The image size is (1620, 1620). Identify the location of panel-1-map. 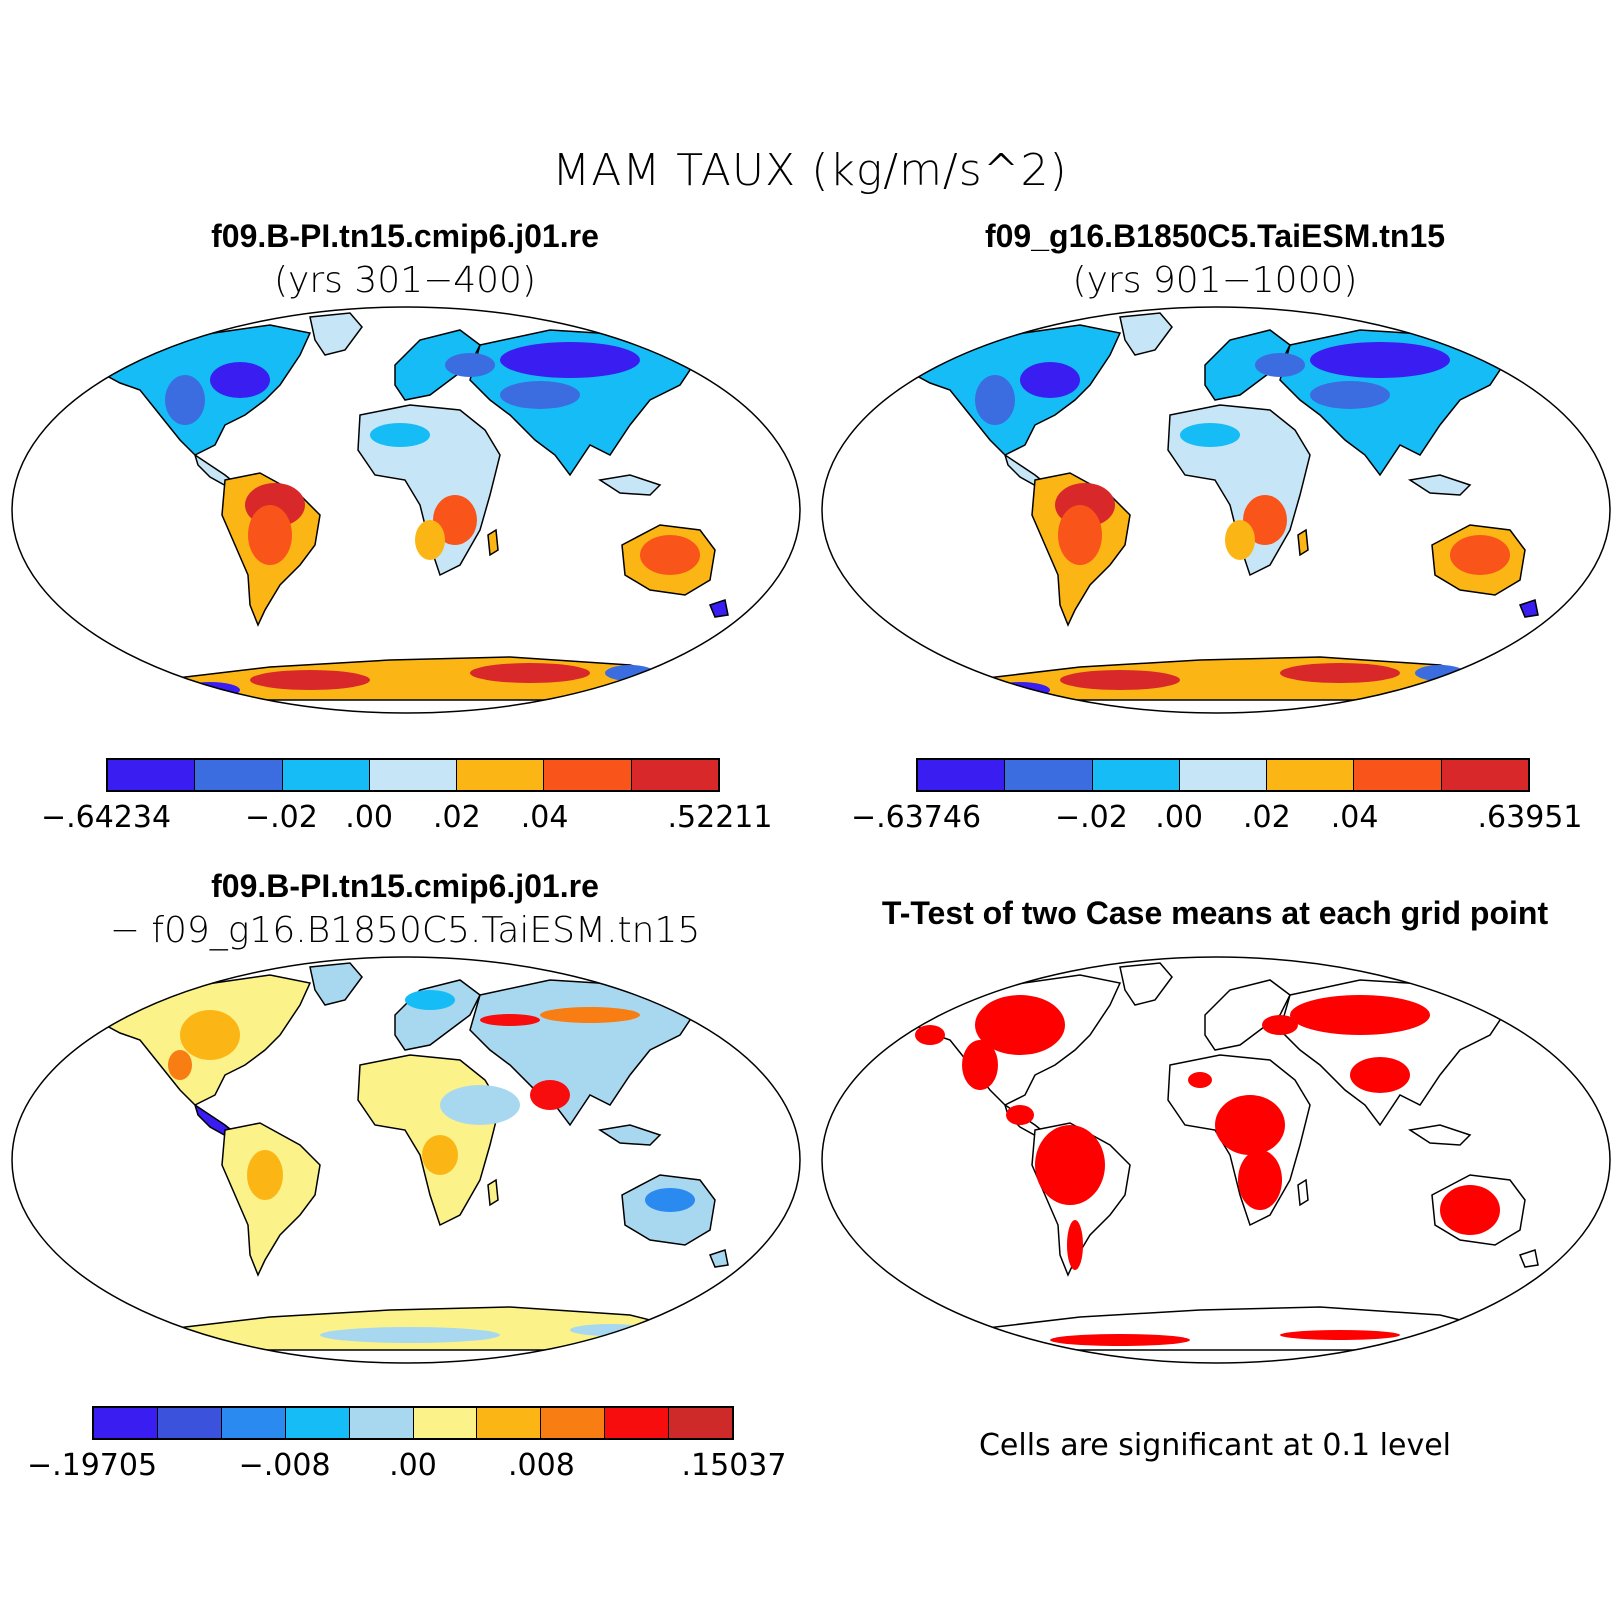
(406, 510).